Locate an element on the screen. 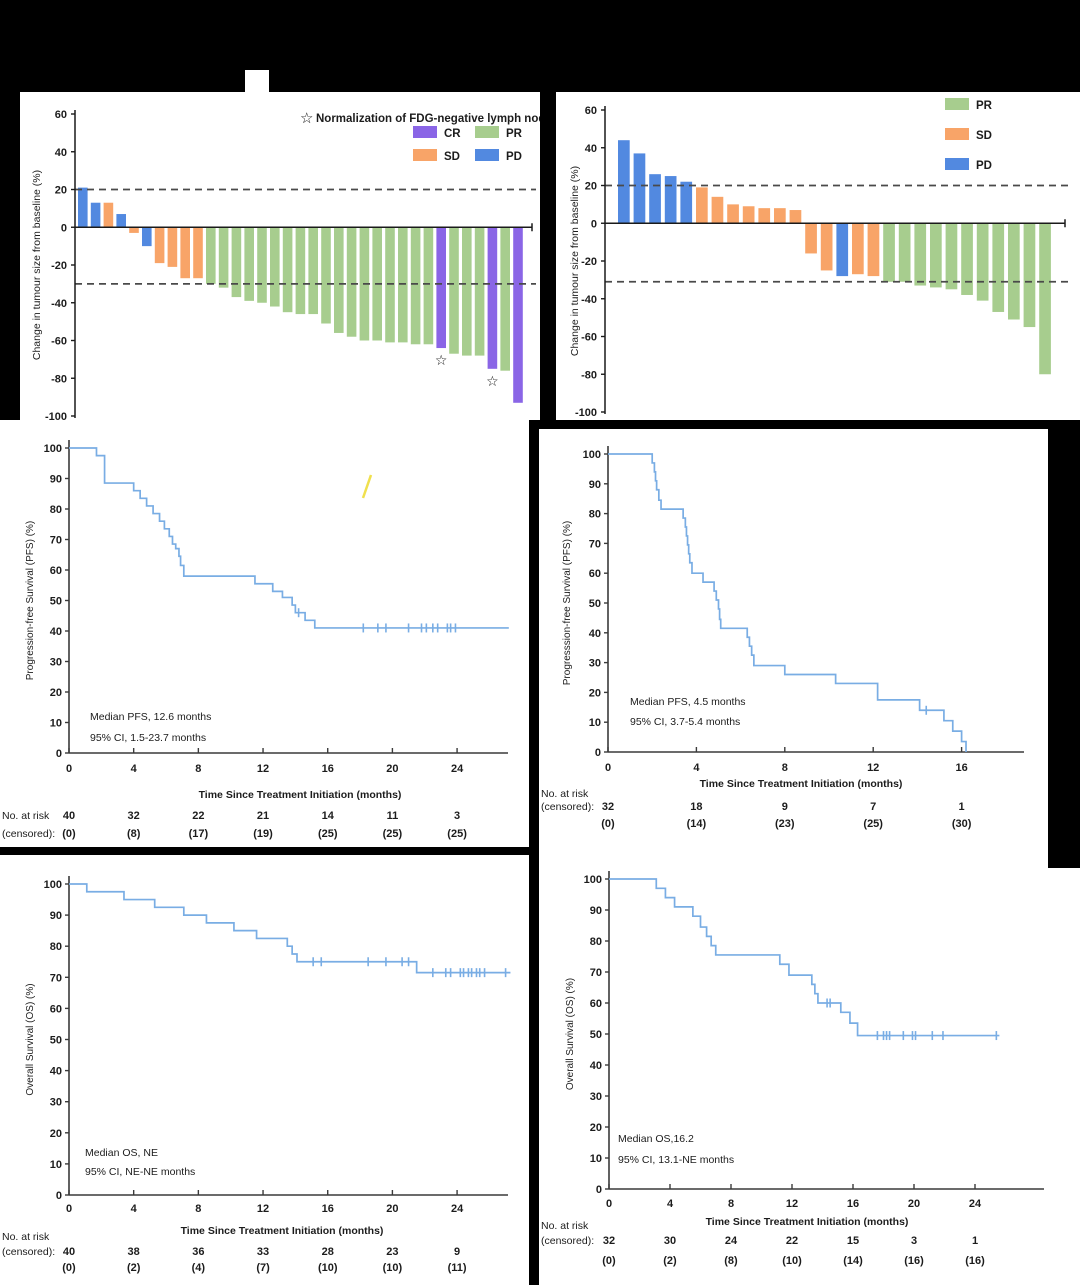  x-axis-title: Time Since Treatment Initiation (months) is located at coordinates (807, 1222).